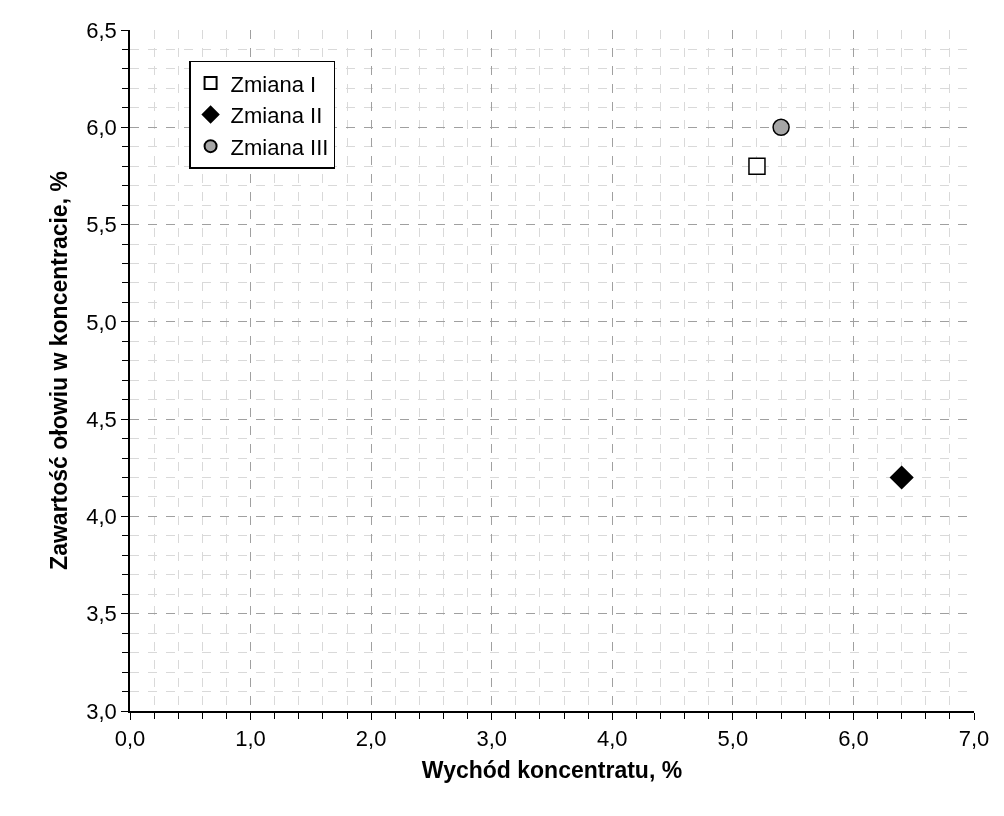 Image resolution: width=1004 pixels, height=816 pixels. Describe the element at coordinates (612, 739) in the screenshot. I see `x-tick-label: 4,0` at that location.